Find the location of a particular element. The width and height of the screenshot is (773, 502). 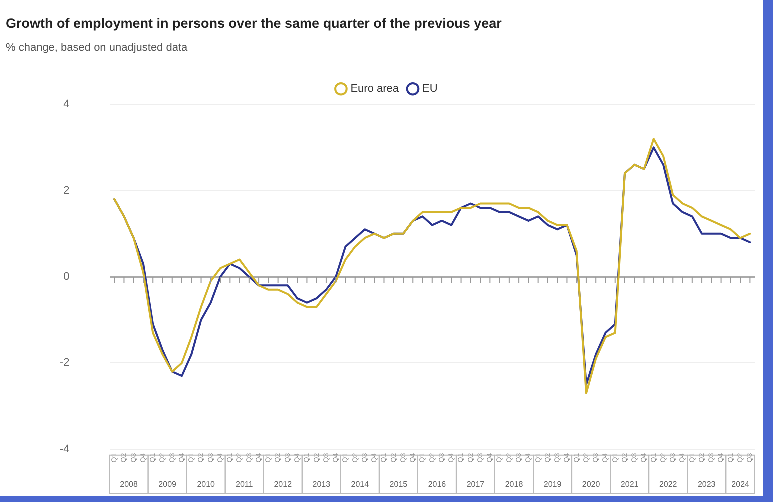

y-tick-label: -2 is located at coordinates (65, 363).